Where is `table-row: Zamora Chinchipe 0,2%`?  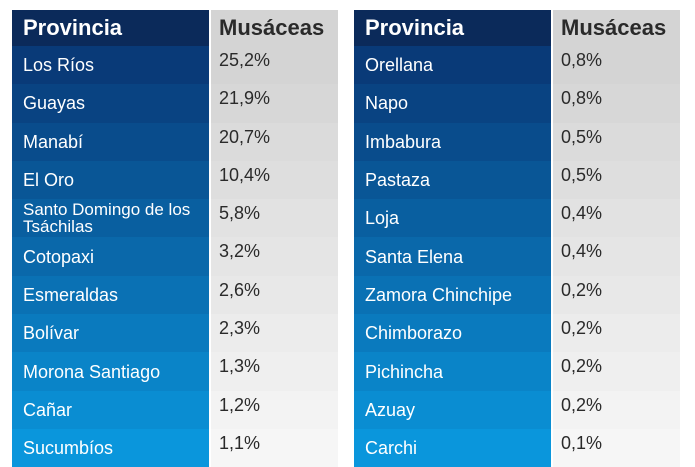
table-row: Zamora Chinchipe 0,2% is located at coordinates (517, 295).